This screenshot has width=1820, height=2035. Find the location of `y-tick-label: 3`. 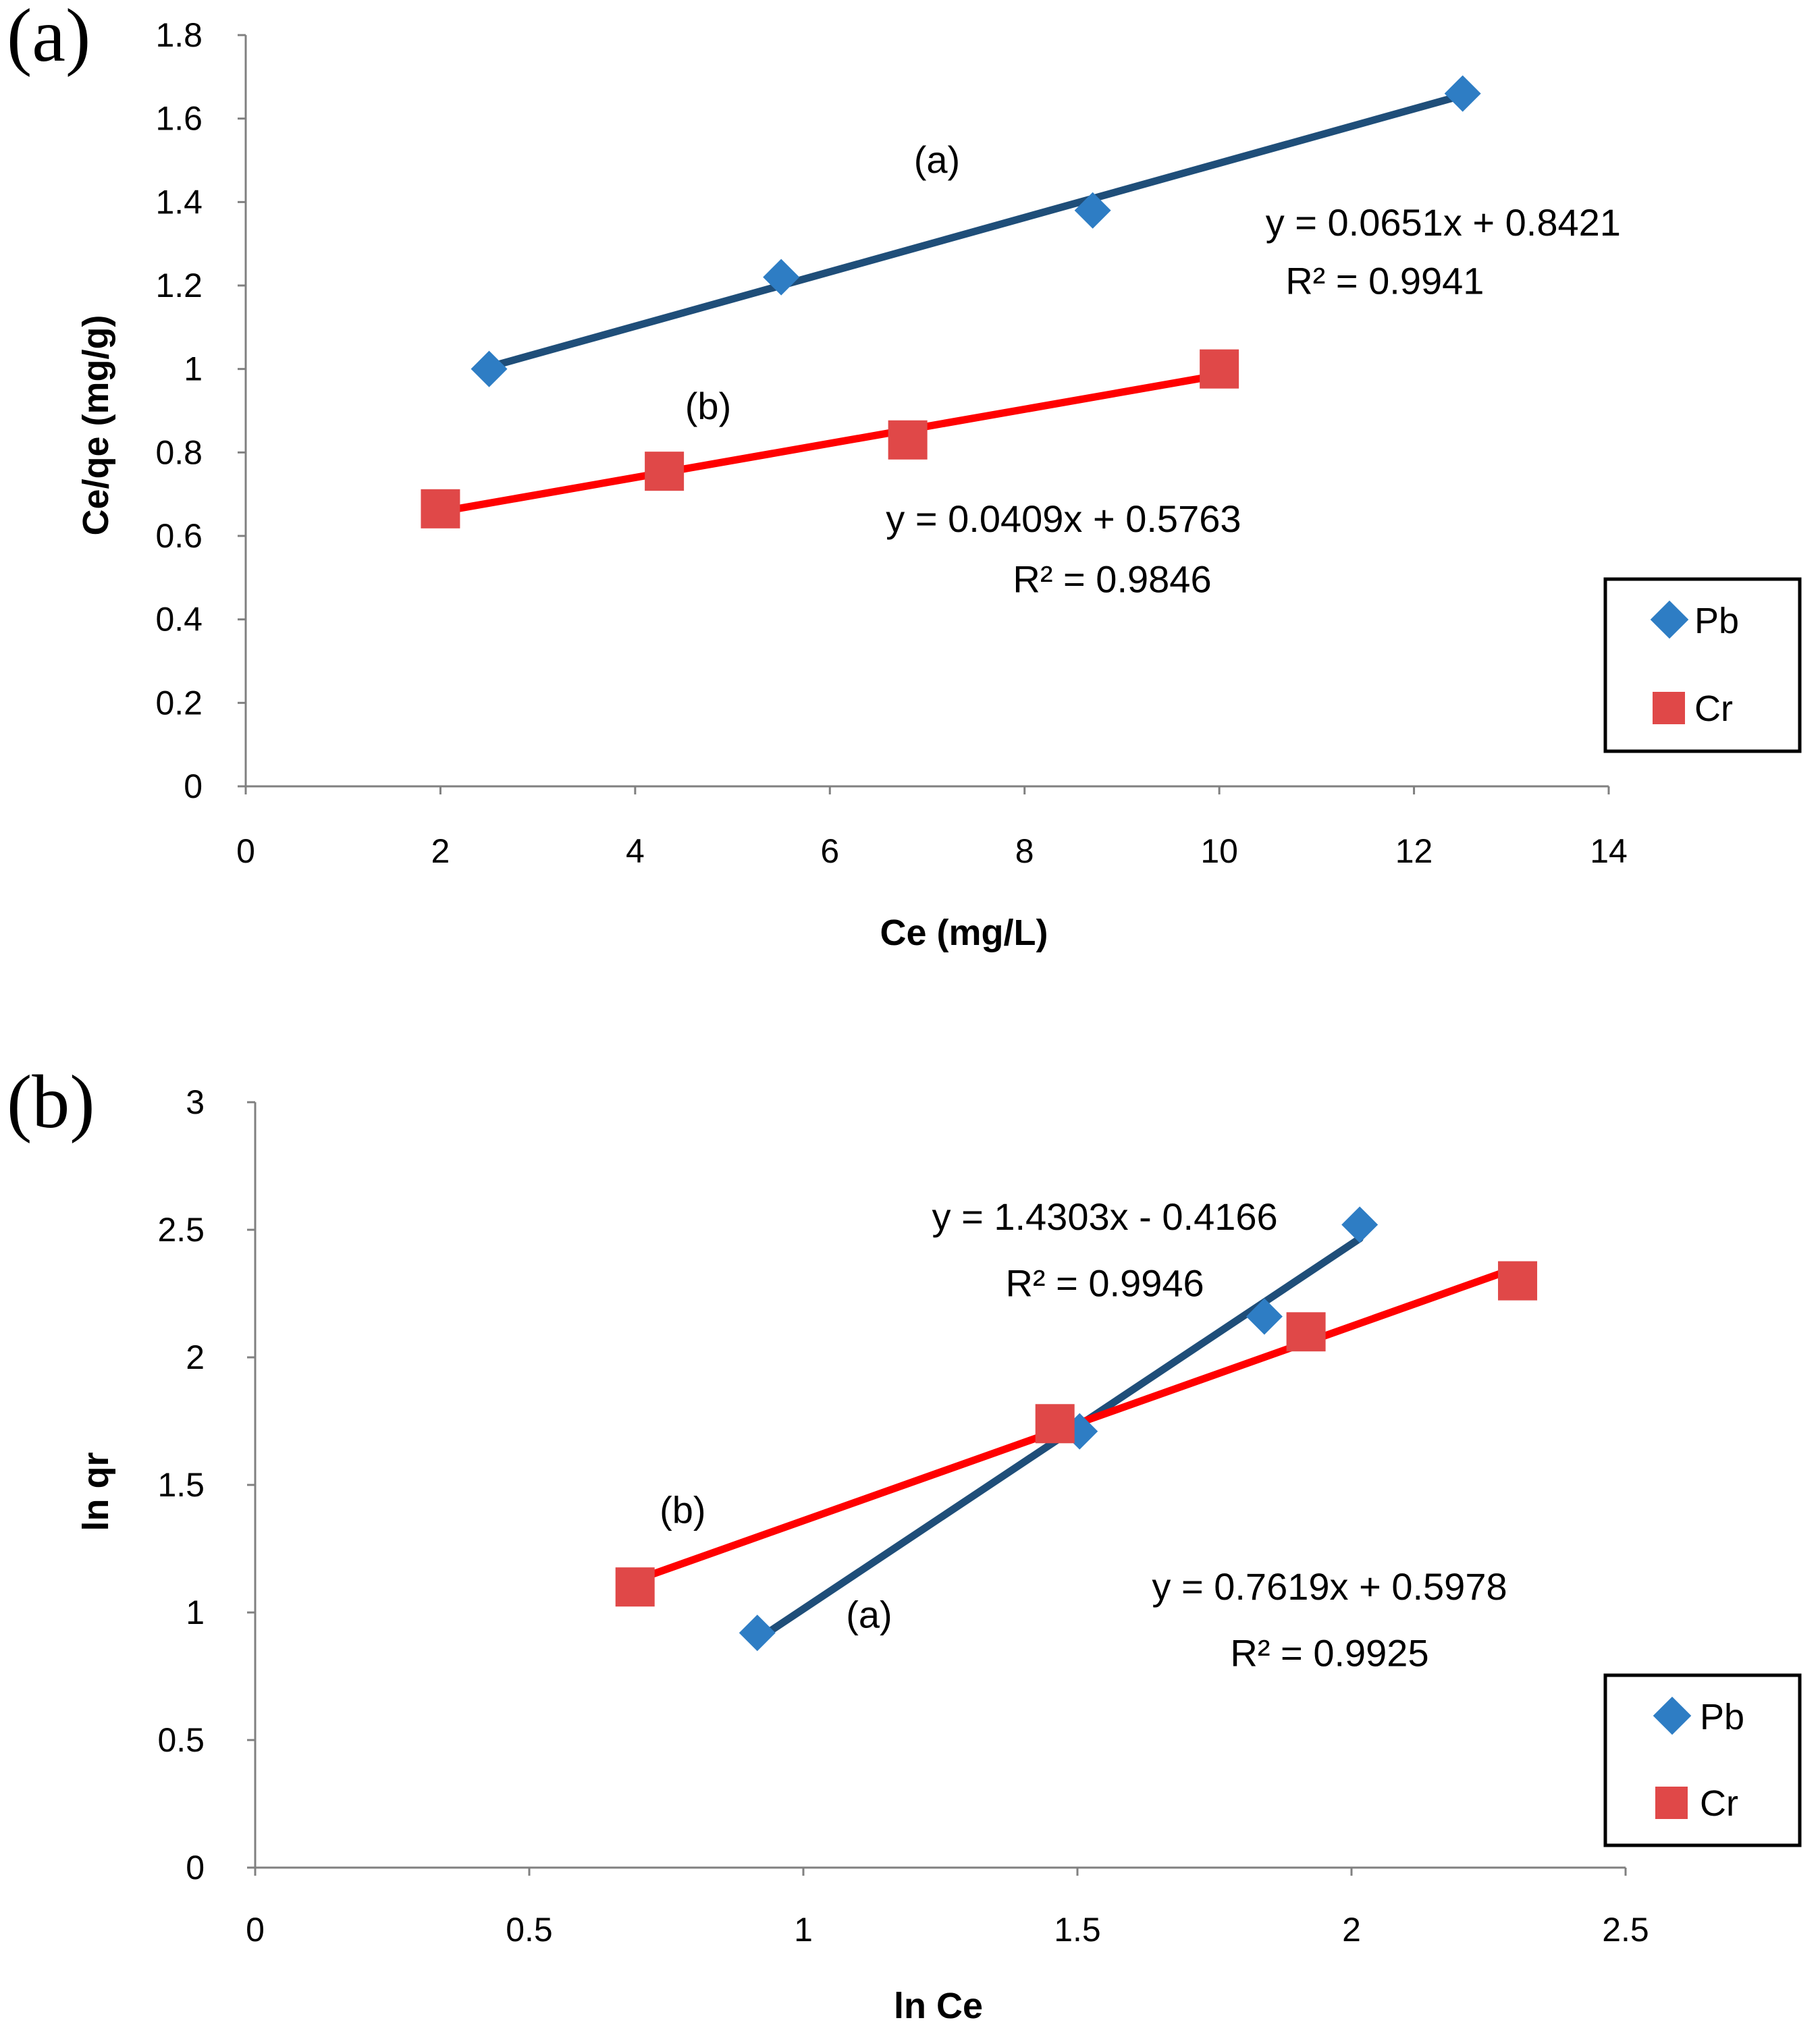

y-tick-label: 3 is located at coordinates (195, 1102).